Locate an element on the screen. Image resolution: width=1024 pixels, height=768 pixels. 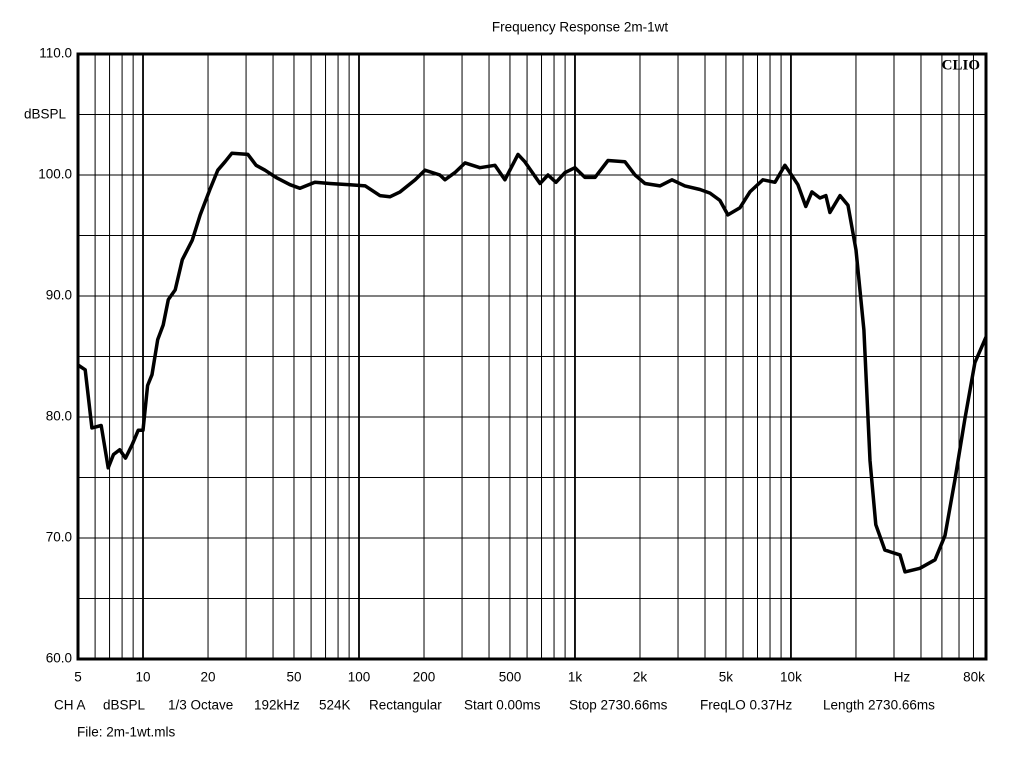
x-tick-label: 100 is located at coordinates (359, 677).